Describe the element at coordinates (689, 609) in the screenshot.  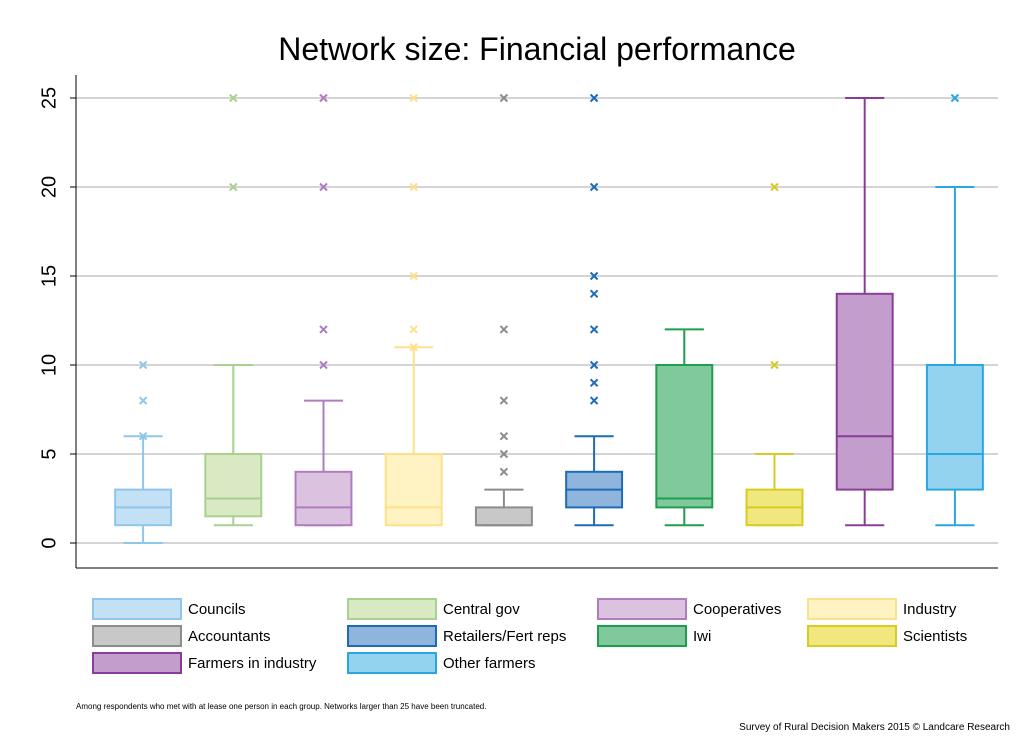
I see `legend-item: Cooperatives` at that location.